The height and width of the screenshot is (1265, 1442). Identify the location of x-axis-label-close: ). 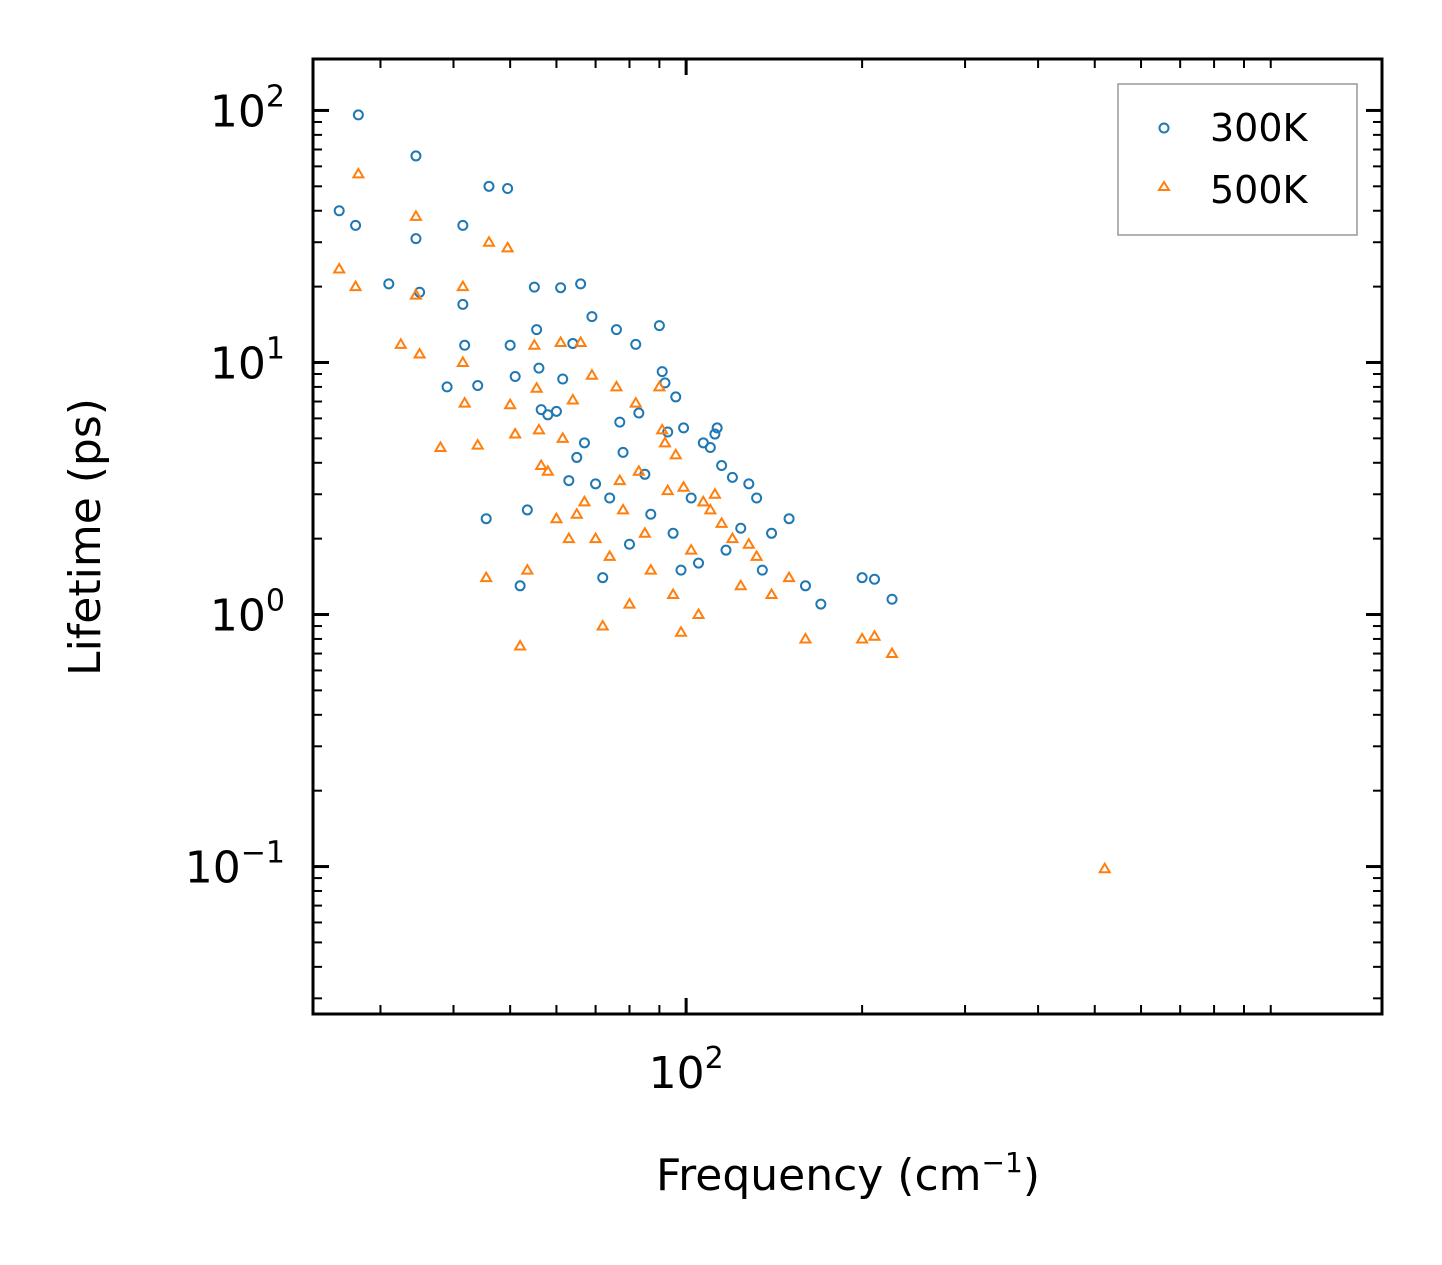
(1031, 1175).